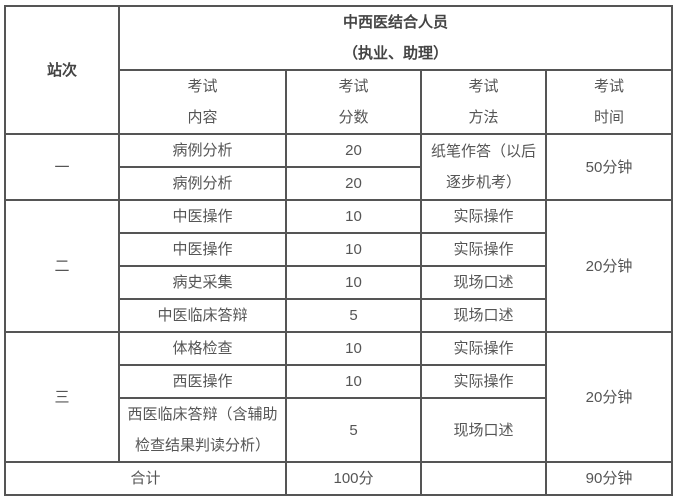  What do you see at coordinates (202, 381) in the screenshot?
I see `content-cell: 西医操作` at bounding box center [202, 381].